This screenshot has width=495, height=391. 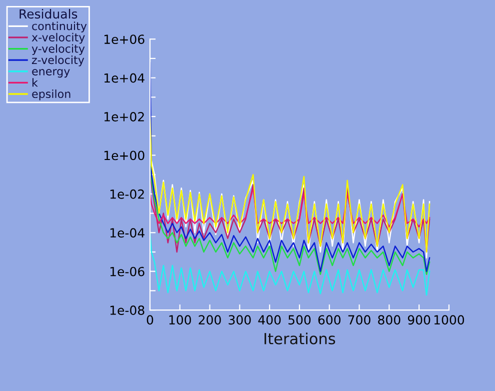 What do you see at coordinates (124, 39) in the screenshot?
I see `y-tick-label: 1e+06` at bounding box center [124, 39].